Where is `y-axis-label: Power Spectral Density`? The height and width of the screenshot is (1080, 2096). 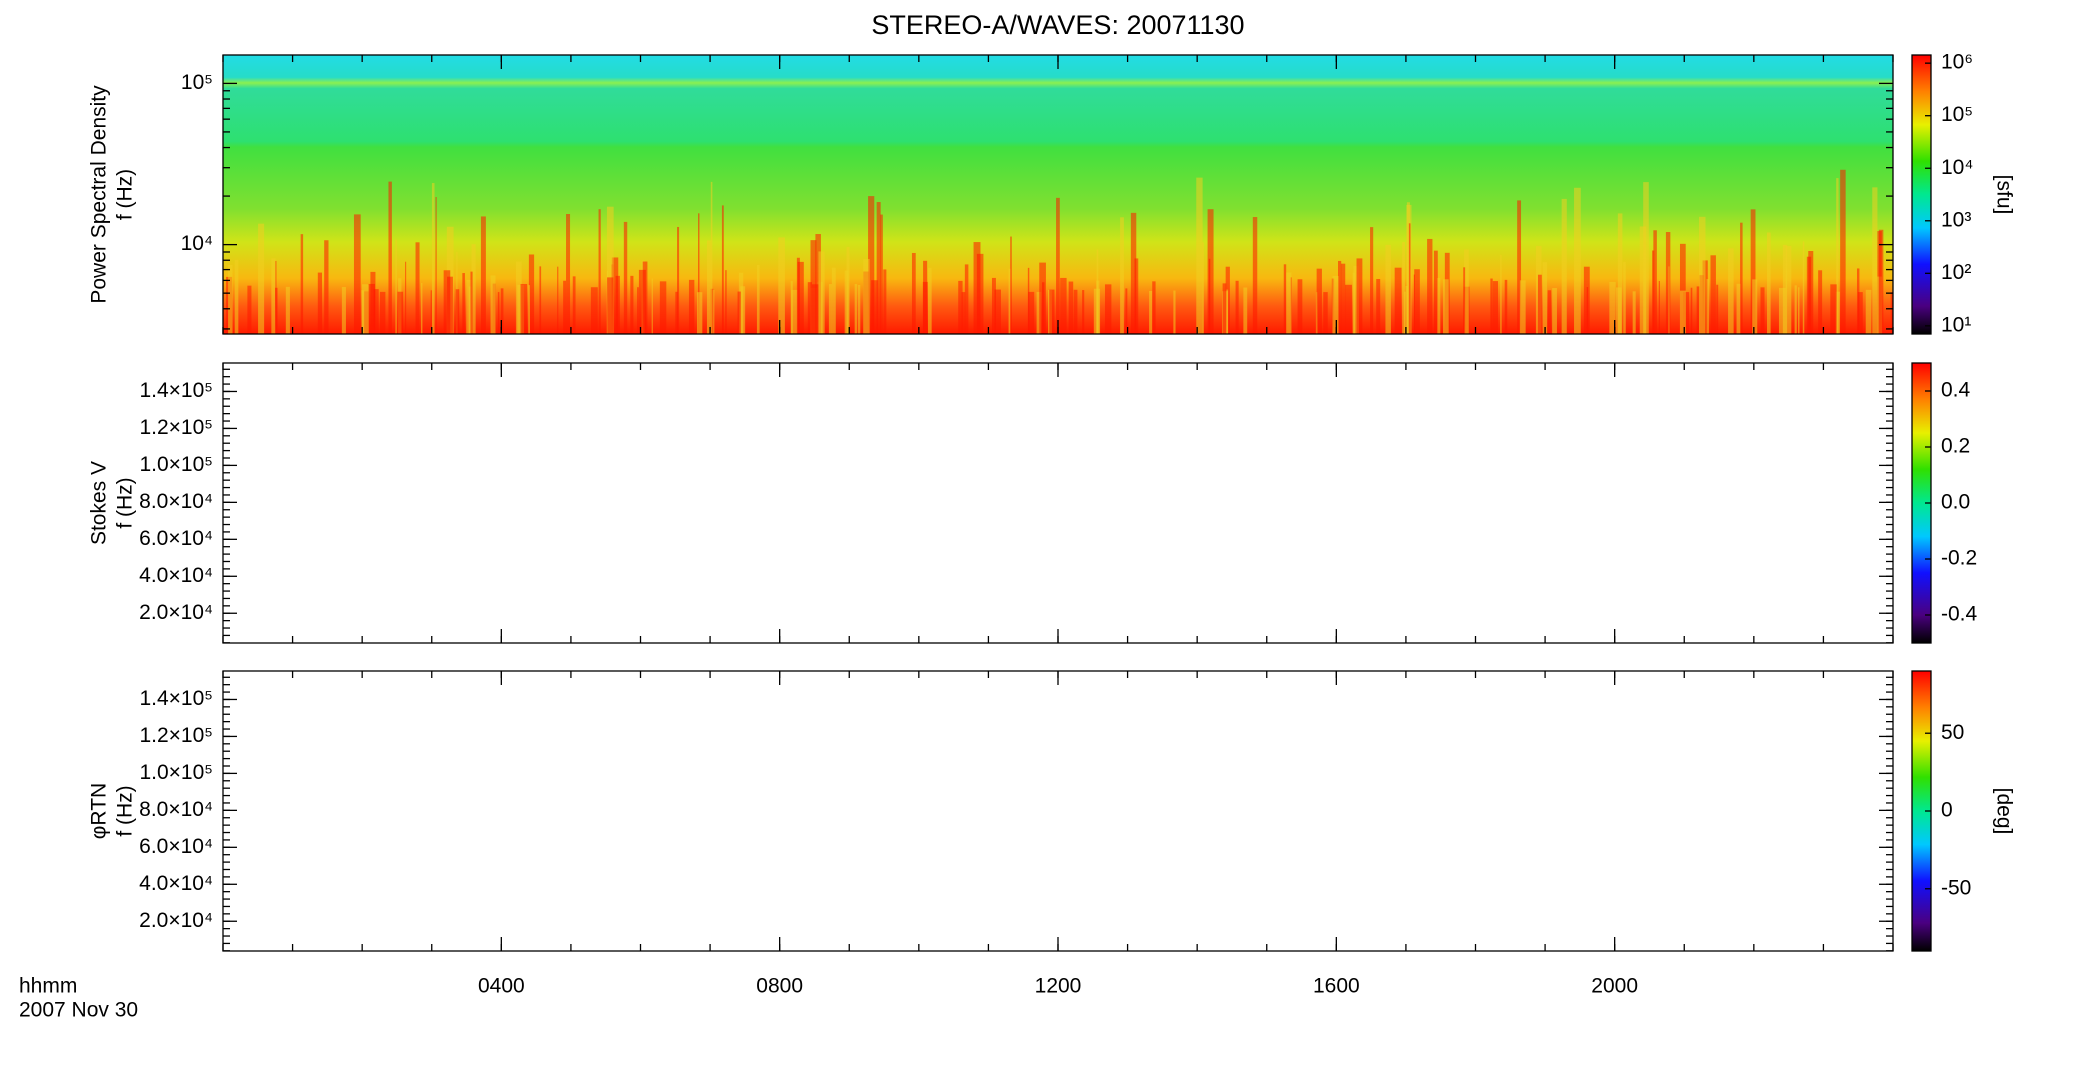 y-axis-label: Power Spectral Density is located at coordinates (99, 194).